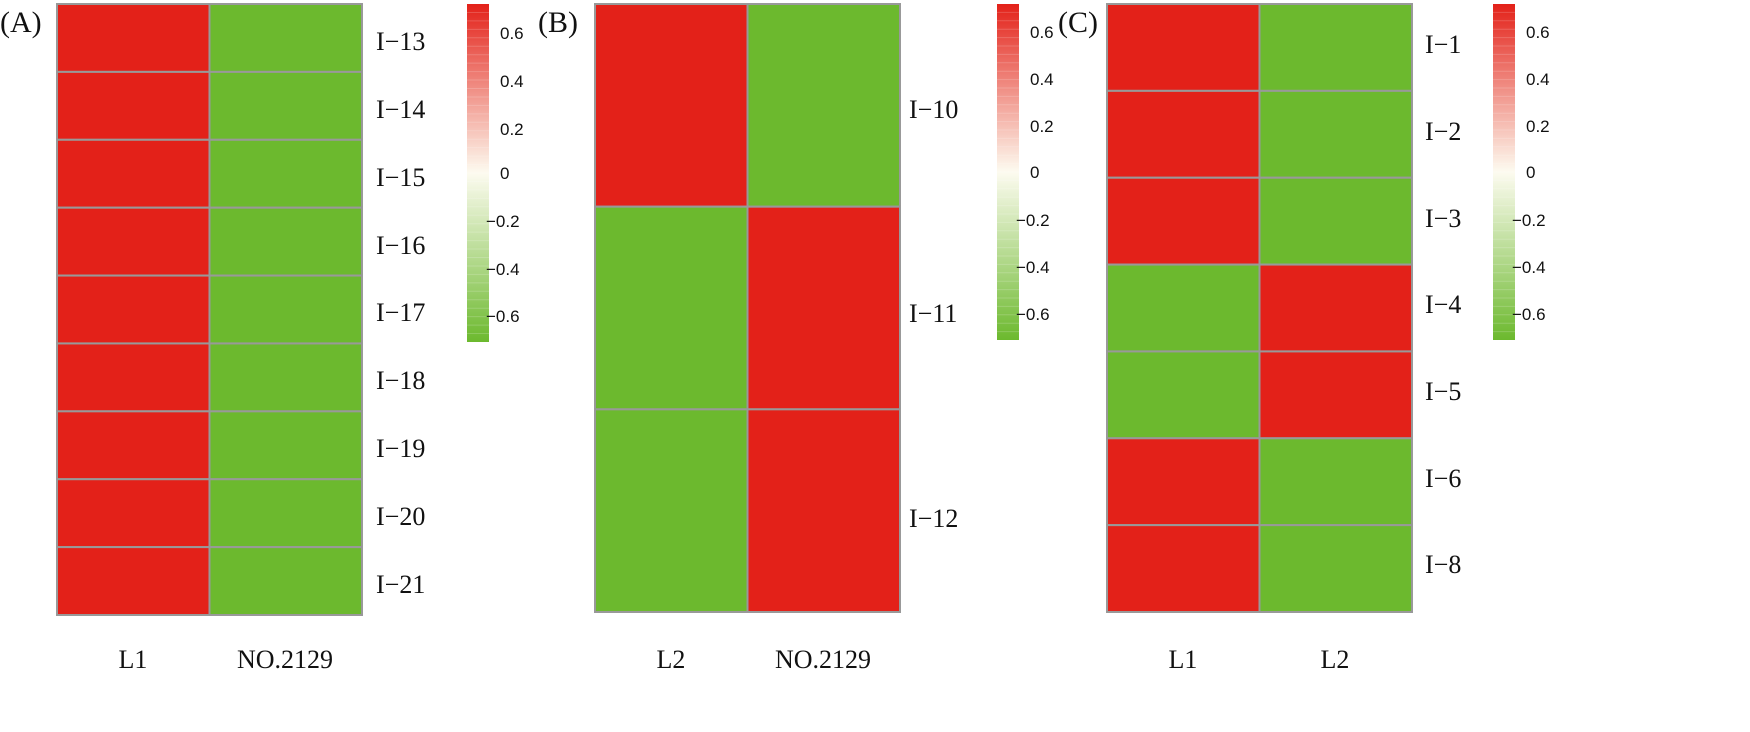 The image size is (1750, 732). Describe the element at coordinates (400, 245) in the screenshot. I see `row-label: I−16` at that location.